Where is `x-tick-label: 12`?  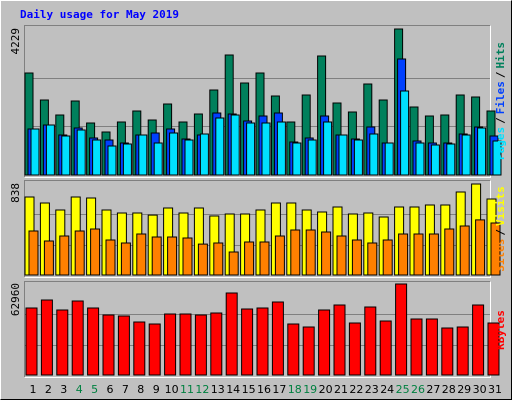 x-tick-label: 12 is located at coordinates (202, 389).